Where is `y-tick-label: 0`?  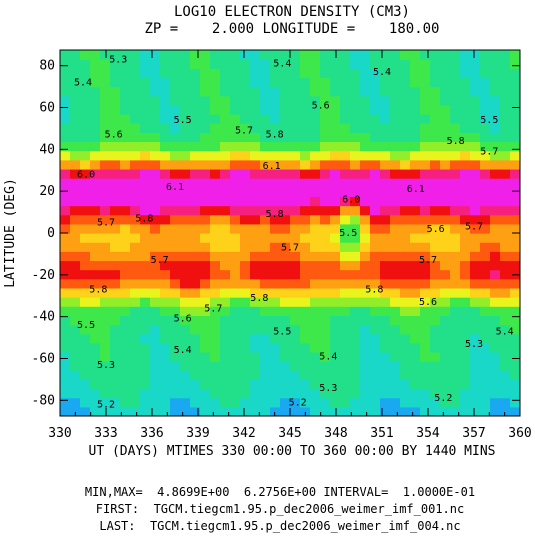
y-tick-label: 0 is located at coordinates (51, 233).